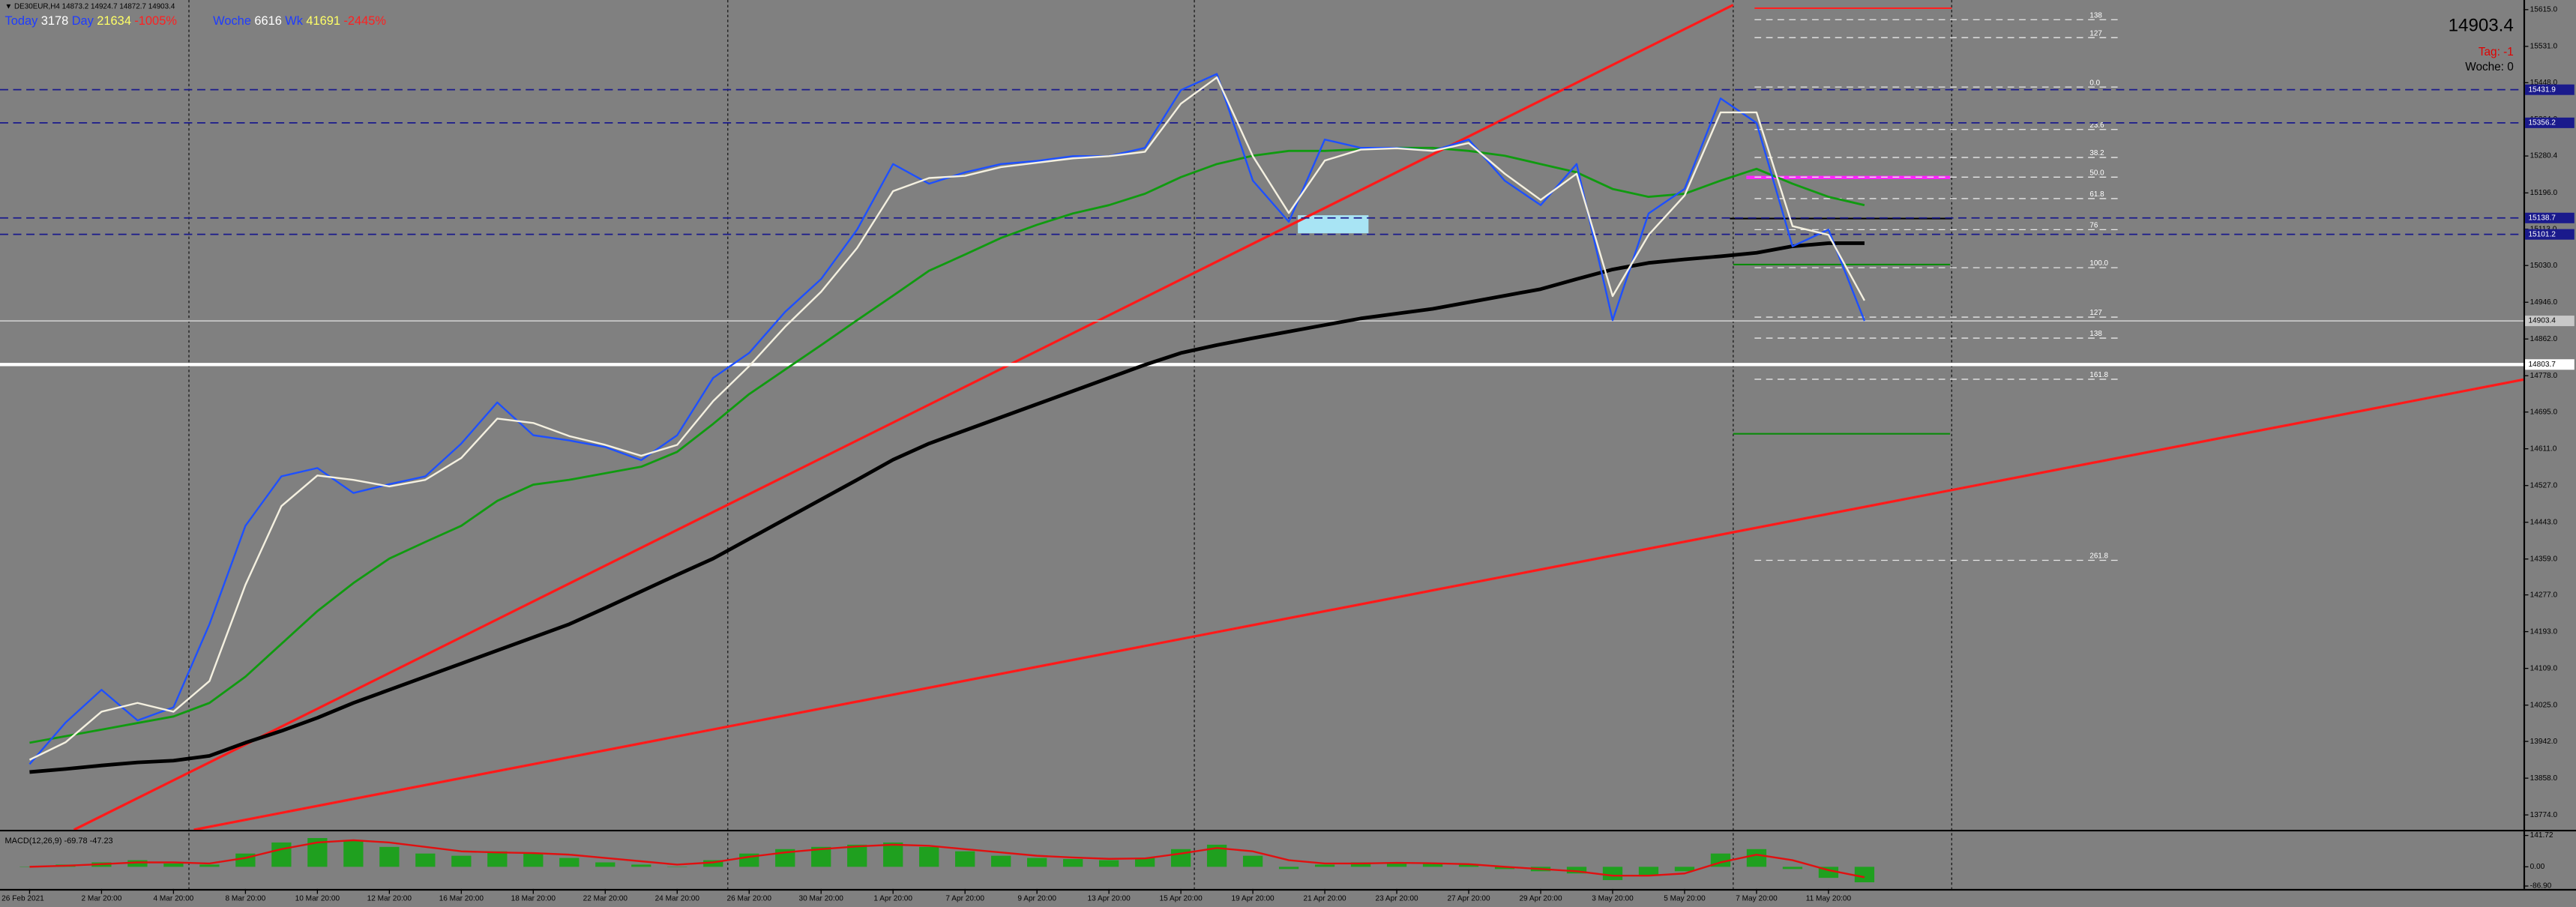  Describe the element at coordinates (2544, 193) in the screenshot. I see `y-tick-label: 15196.0` at that location.